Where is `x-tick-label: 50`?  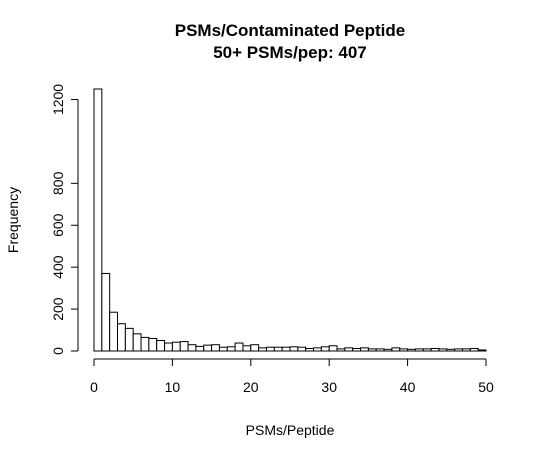 x-tick-label: 50 is located at coordinates (486, 387).